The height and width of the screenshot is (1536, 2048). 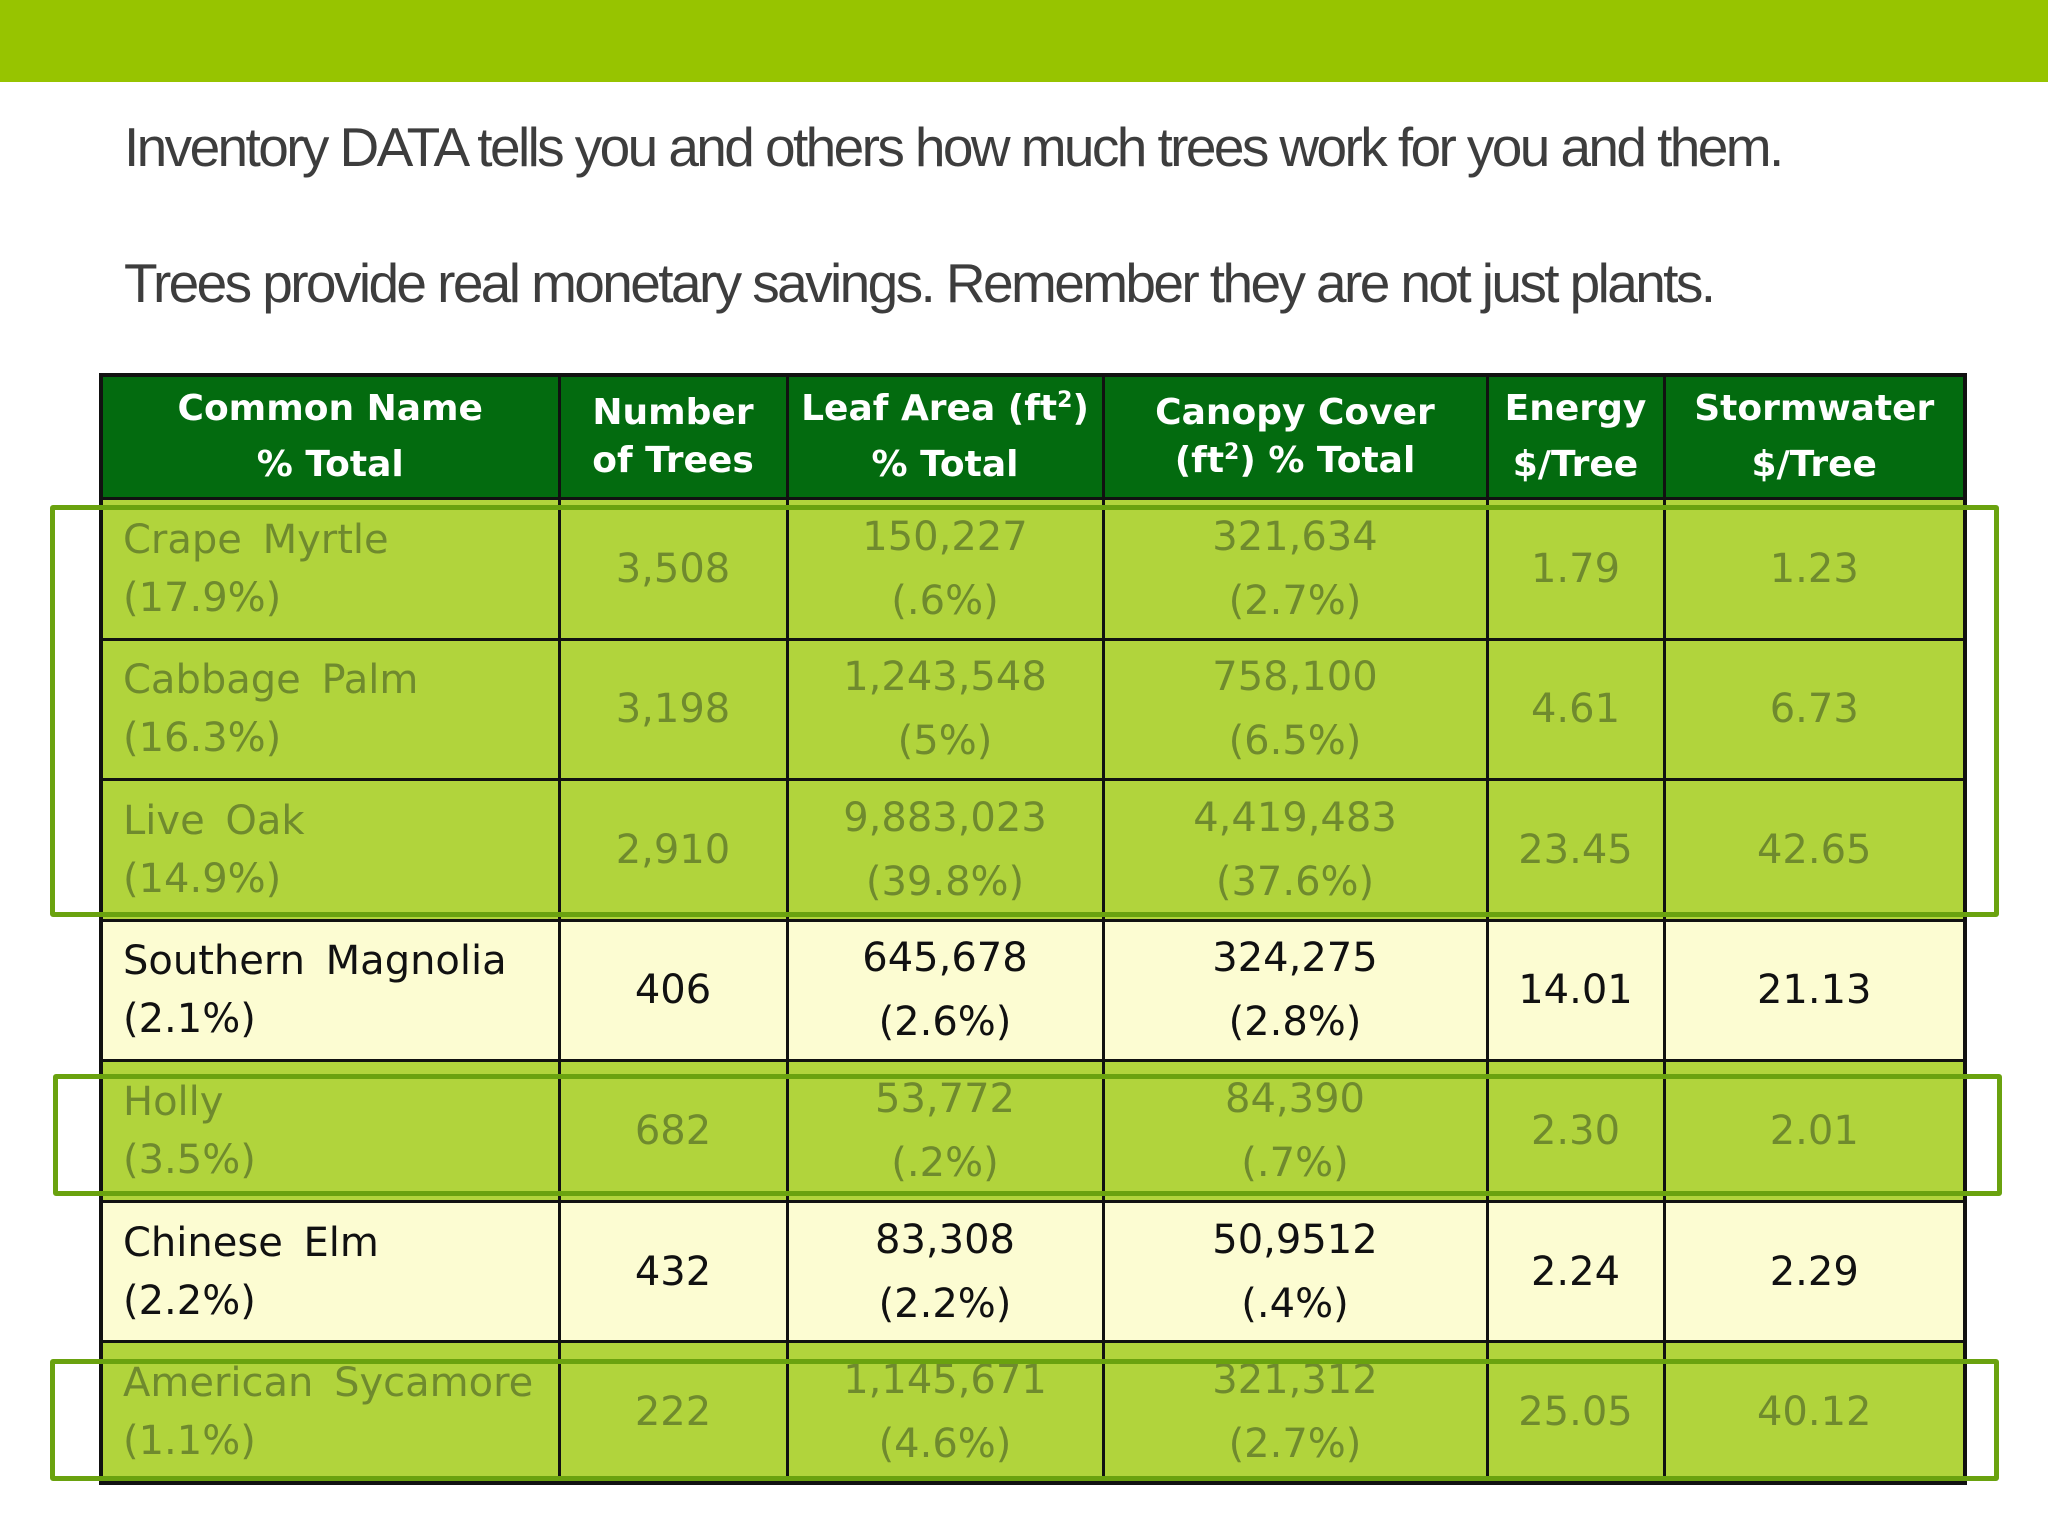 I want to click on header-canopy-superscript: 2, so click(x=1232, y=452).